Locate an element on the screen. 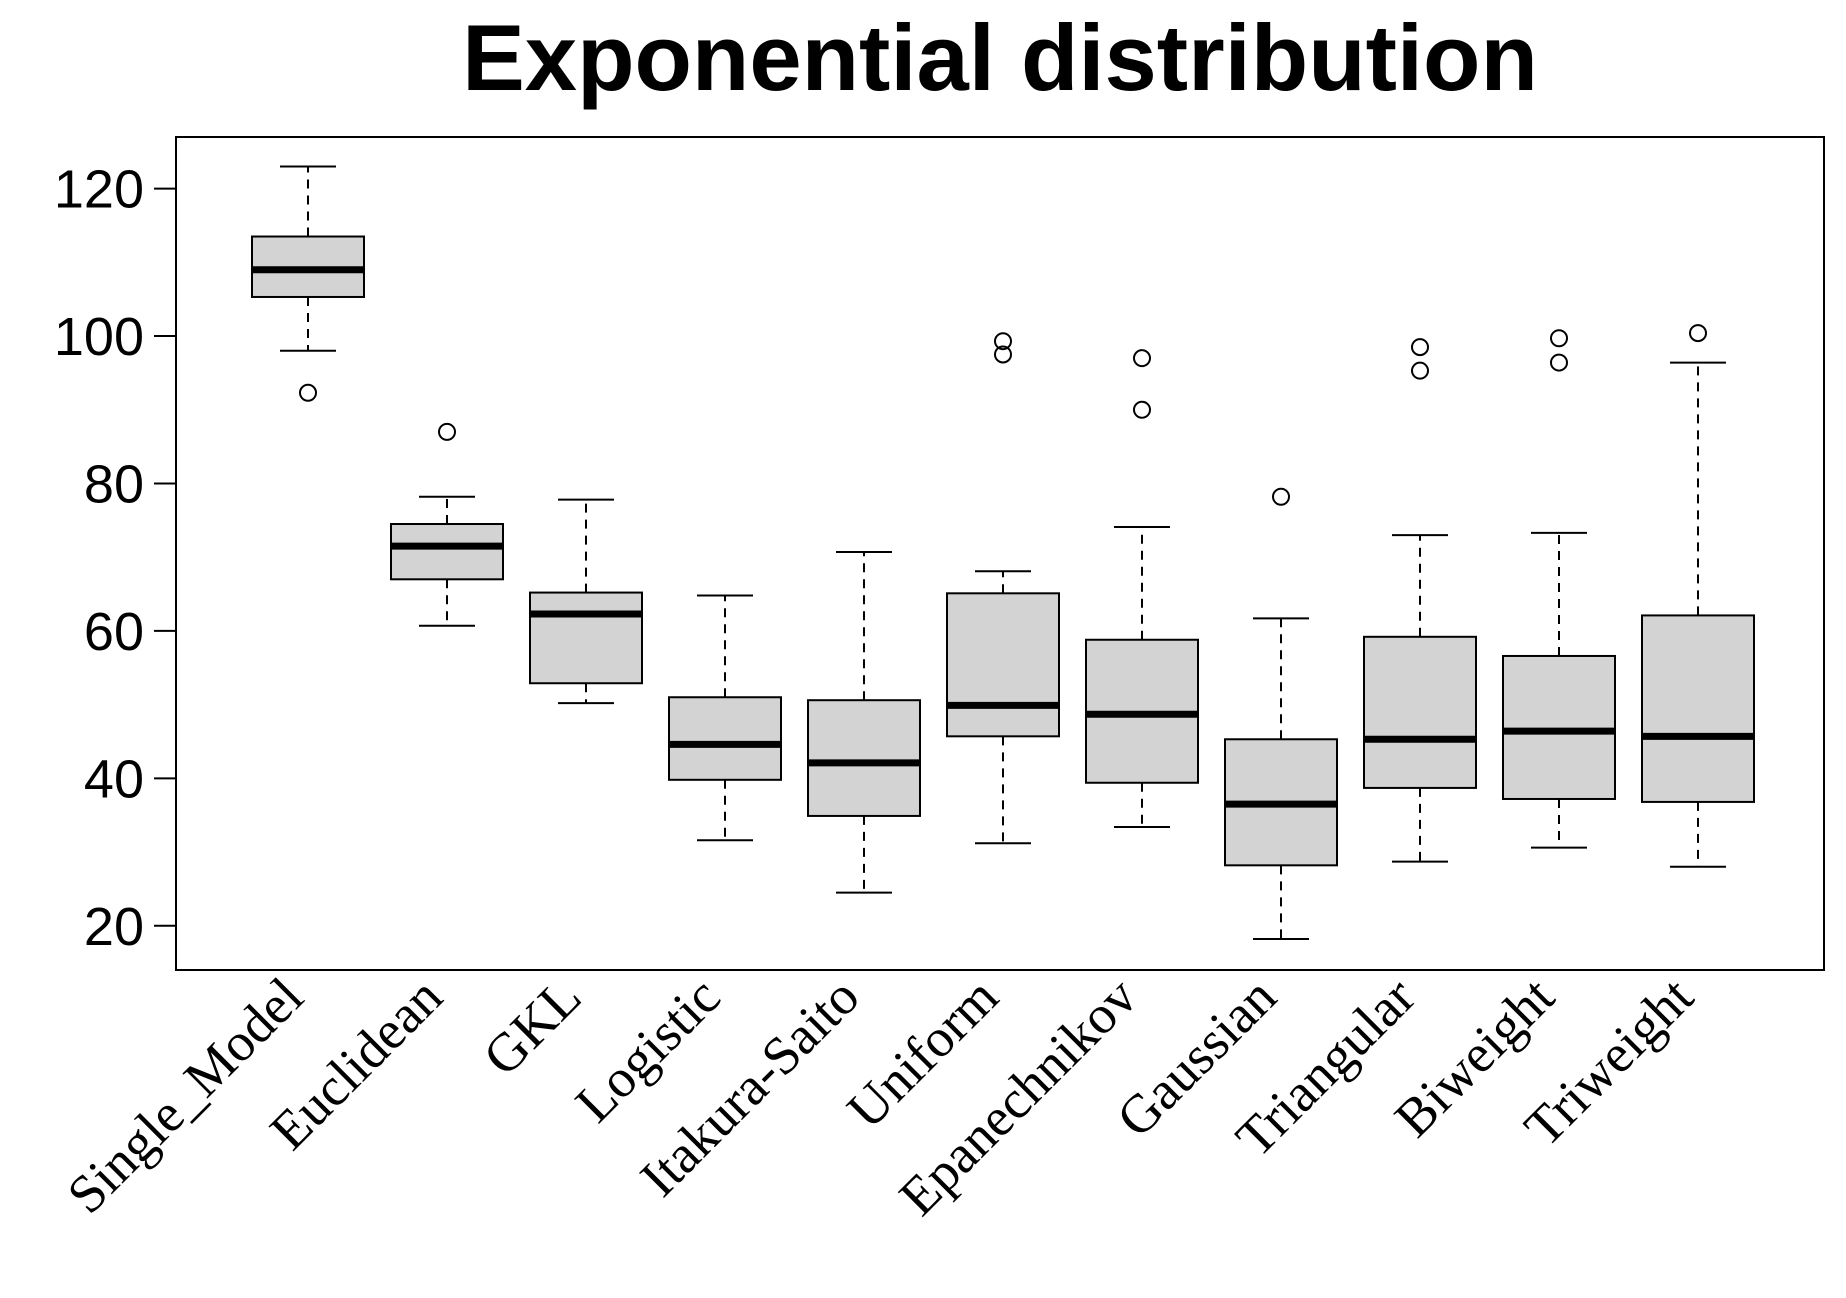 The image size is (1846, 1298). box-euclidean is located at coordinates (447, 524).